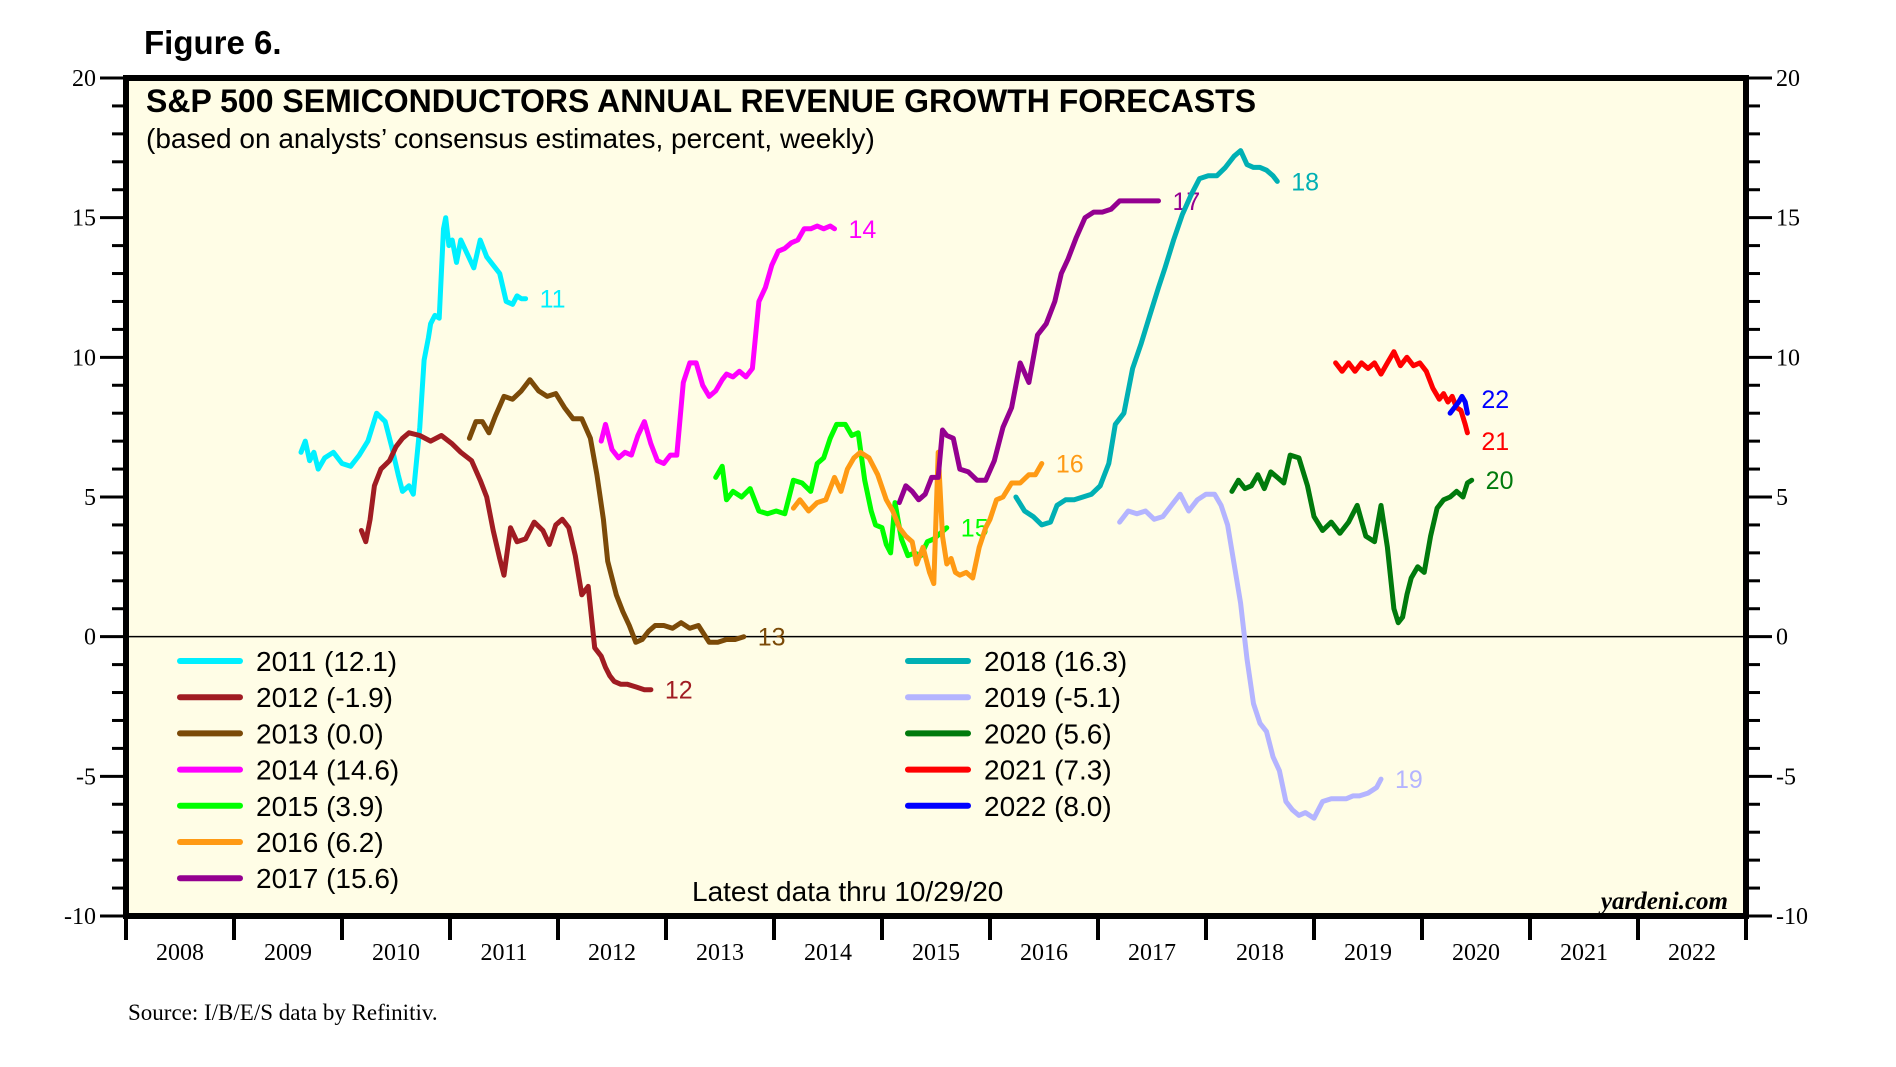 The width and height of the screenshot is (1896, 1067). Describe the element at coordinates (1048, 770) in the screenshot. I see `legend-label: 2021 (7.3)` at that location.